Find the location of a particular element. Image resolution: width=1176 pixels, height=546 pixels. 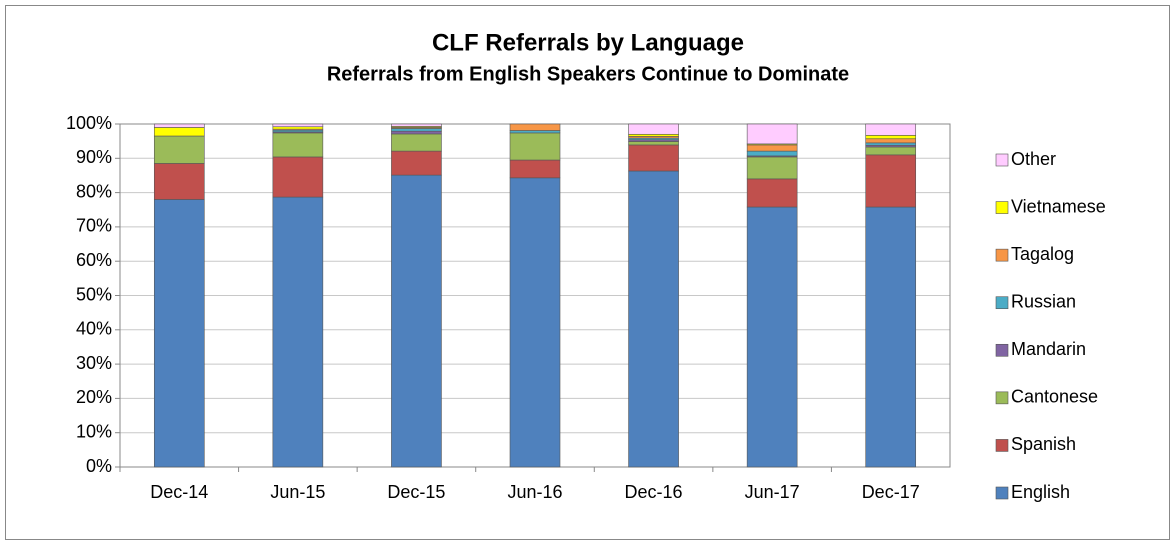

legend-label: Spanish is located at coordinates (1043, 444).